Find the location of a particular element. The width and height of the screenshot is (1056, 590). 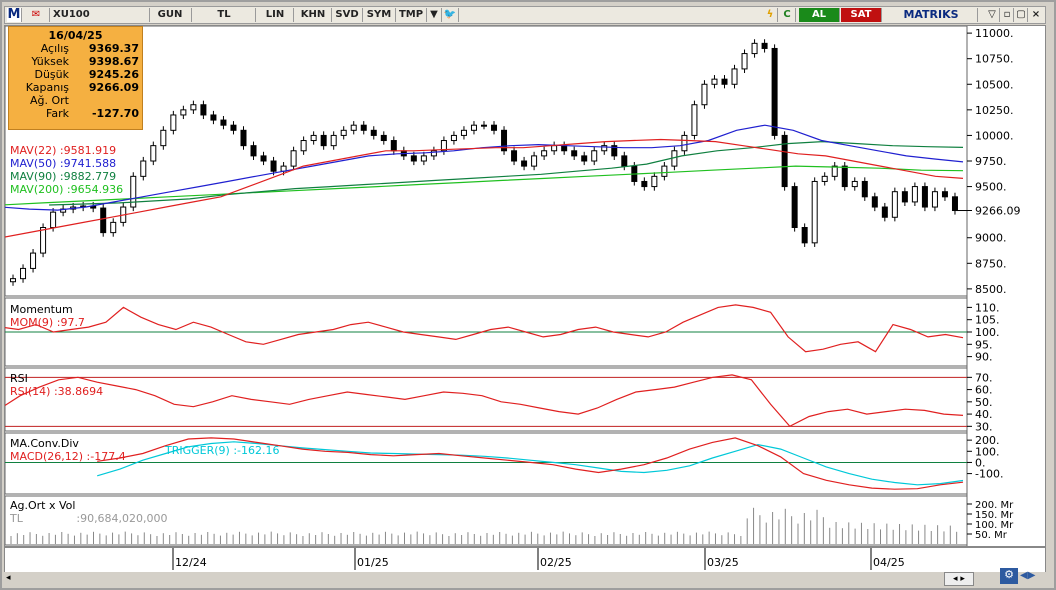

sell-button: SAT is located at coordinates (861, 15).